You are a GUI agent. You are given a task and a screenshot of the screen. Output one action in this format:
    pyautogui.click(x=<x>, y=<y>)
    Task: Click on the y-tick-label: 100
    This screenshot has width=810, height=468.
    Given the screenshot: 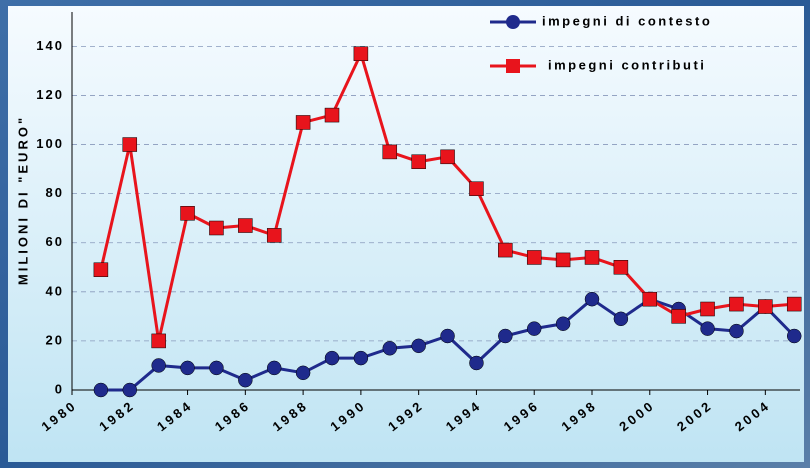 What is the action you would take?
    pyautogui.click(x=50, y=143)
    